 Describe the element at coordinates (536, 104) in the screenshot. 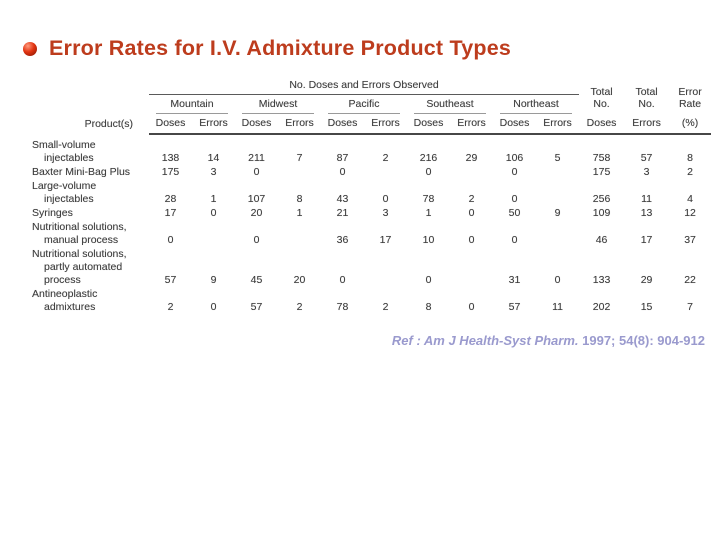

I see `region-header-northeast: Northeast` at that location.